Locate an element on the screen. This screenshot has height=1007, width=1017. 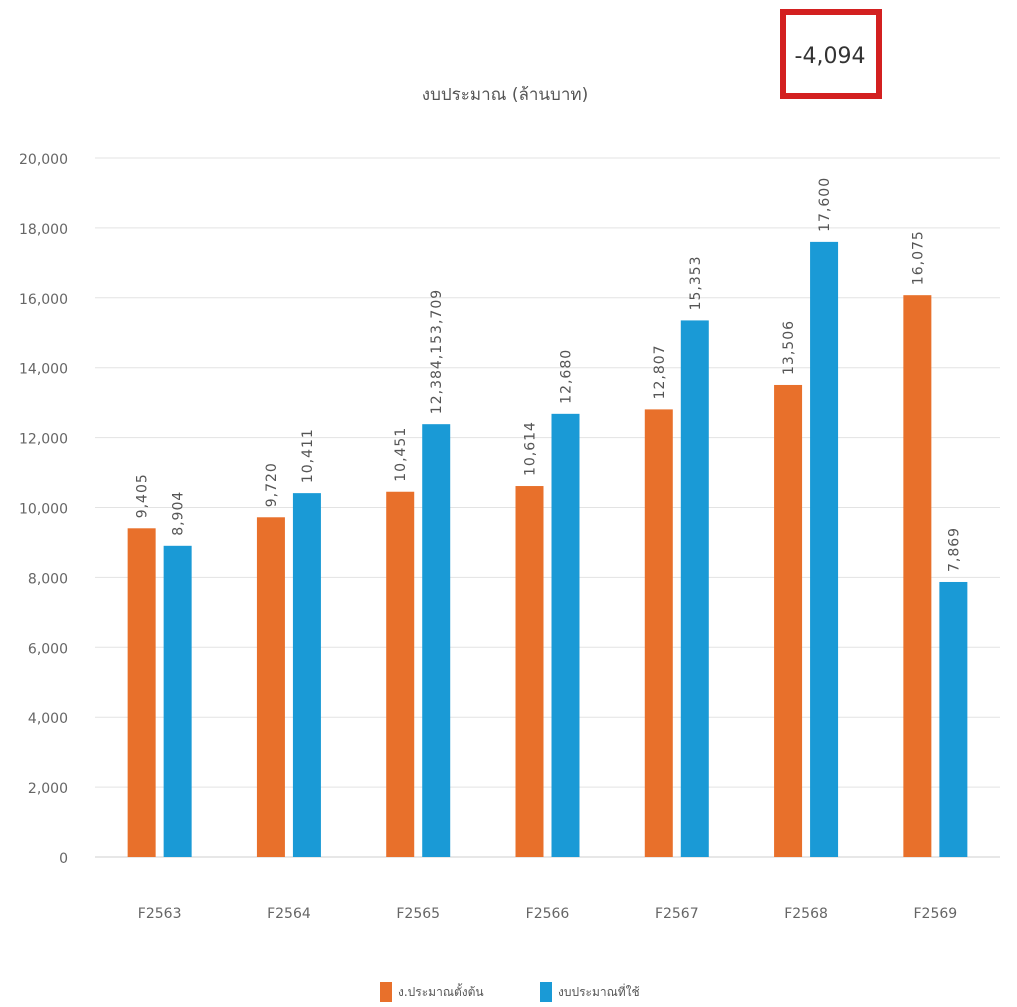
legend-label-used: งบประมาณที่ใช้ is located at coordinates (599, 991).